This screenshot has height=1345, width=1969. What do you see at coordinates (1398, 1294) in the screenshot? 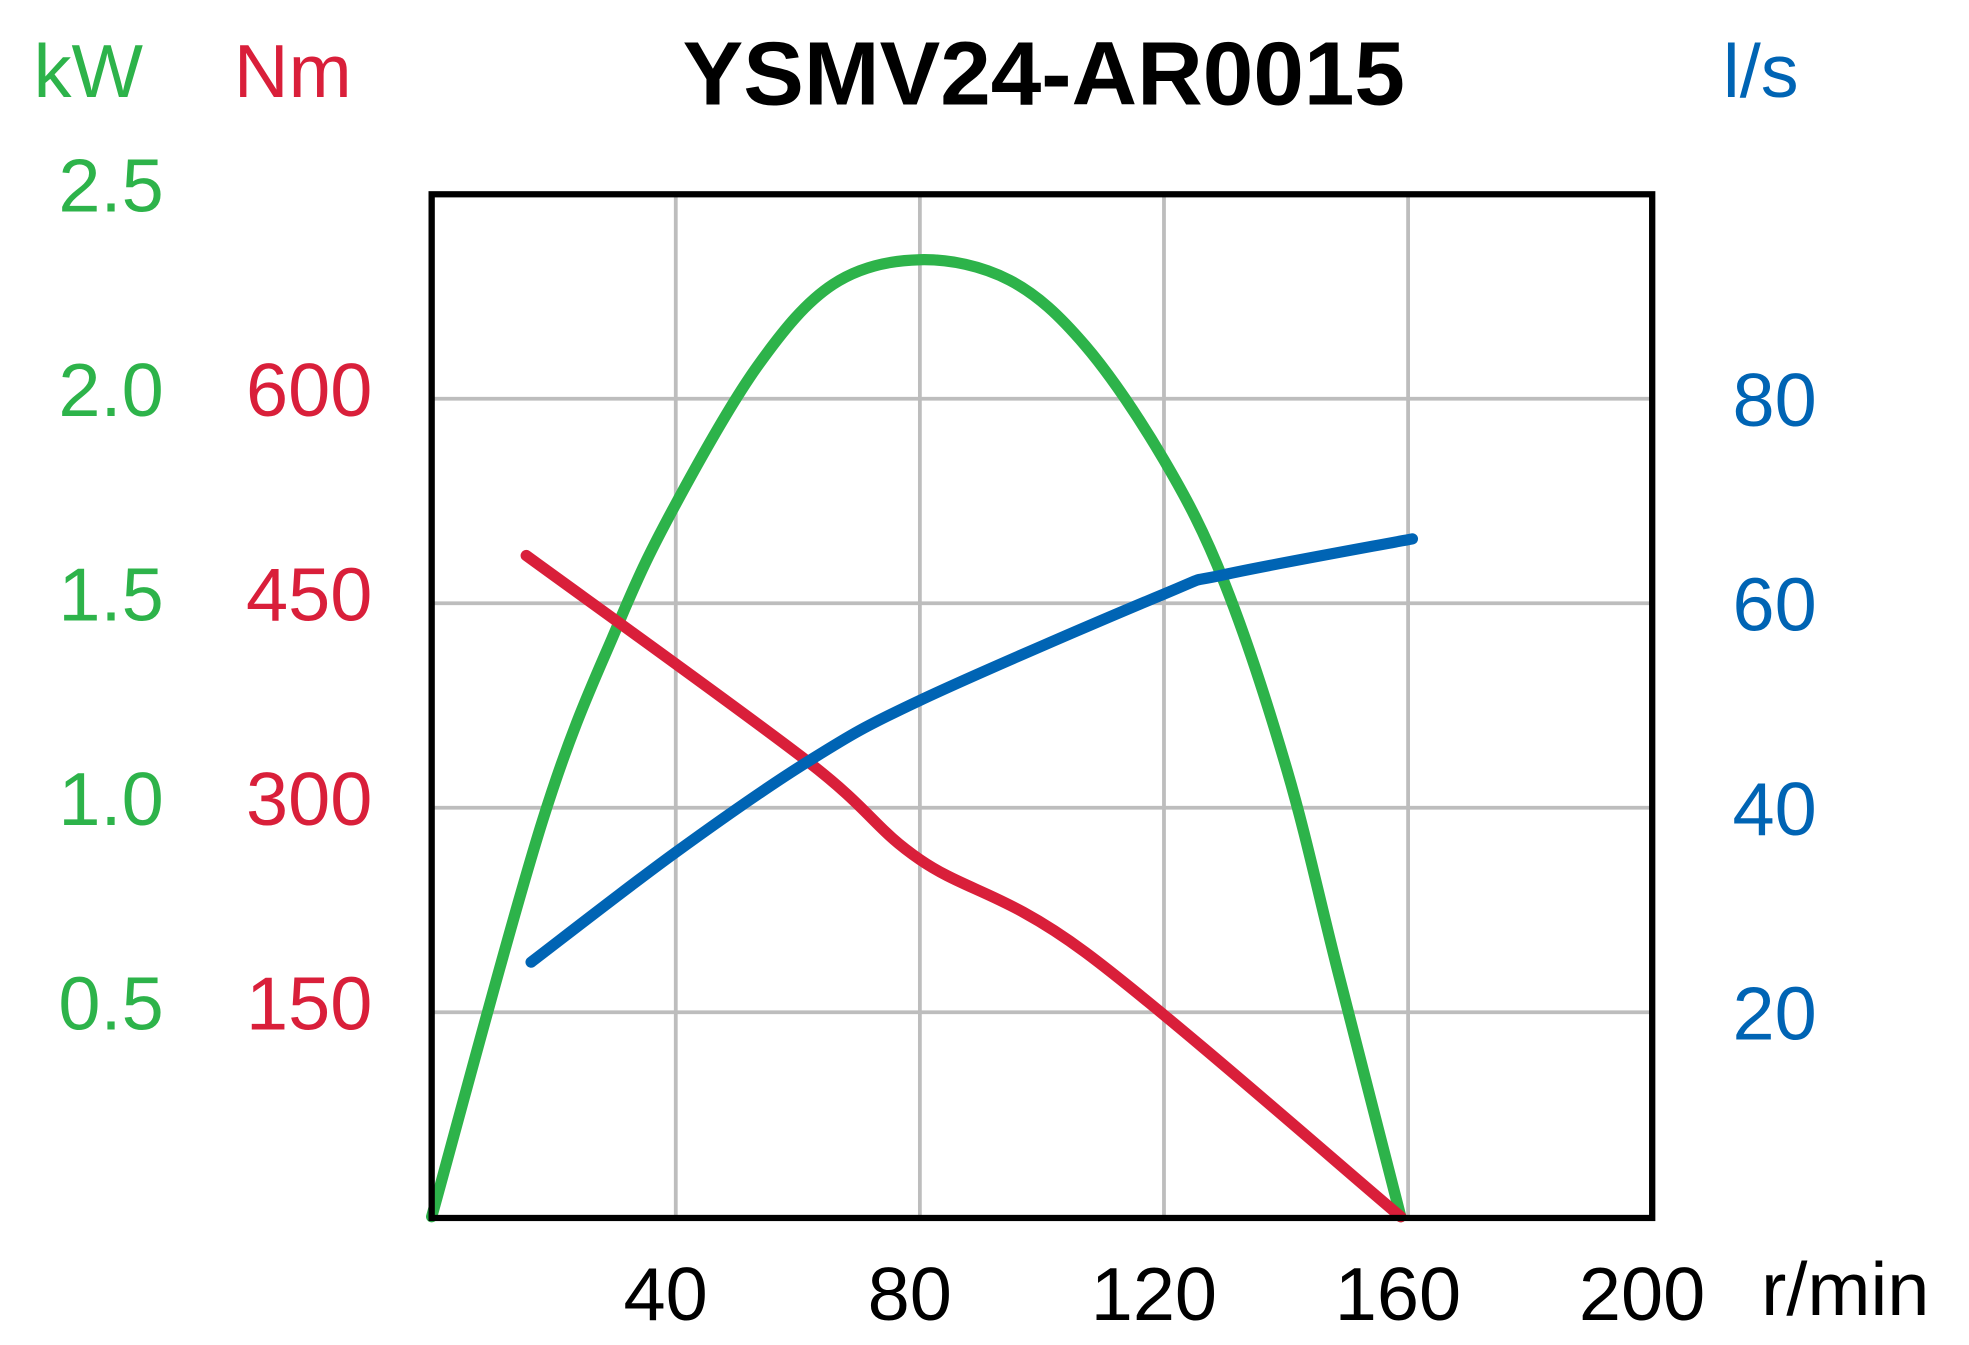
I see `x-tick-label: 160` at bounding box center [1398, 1294].